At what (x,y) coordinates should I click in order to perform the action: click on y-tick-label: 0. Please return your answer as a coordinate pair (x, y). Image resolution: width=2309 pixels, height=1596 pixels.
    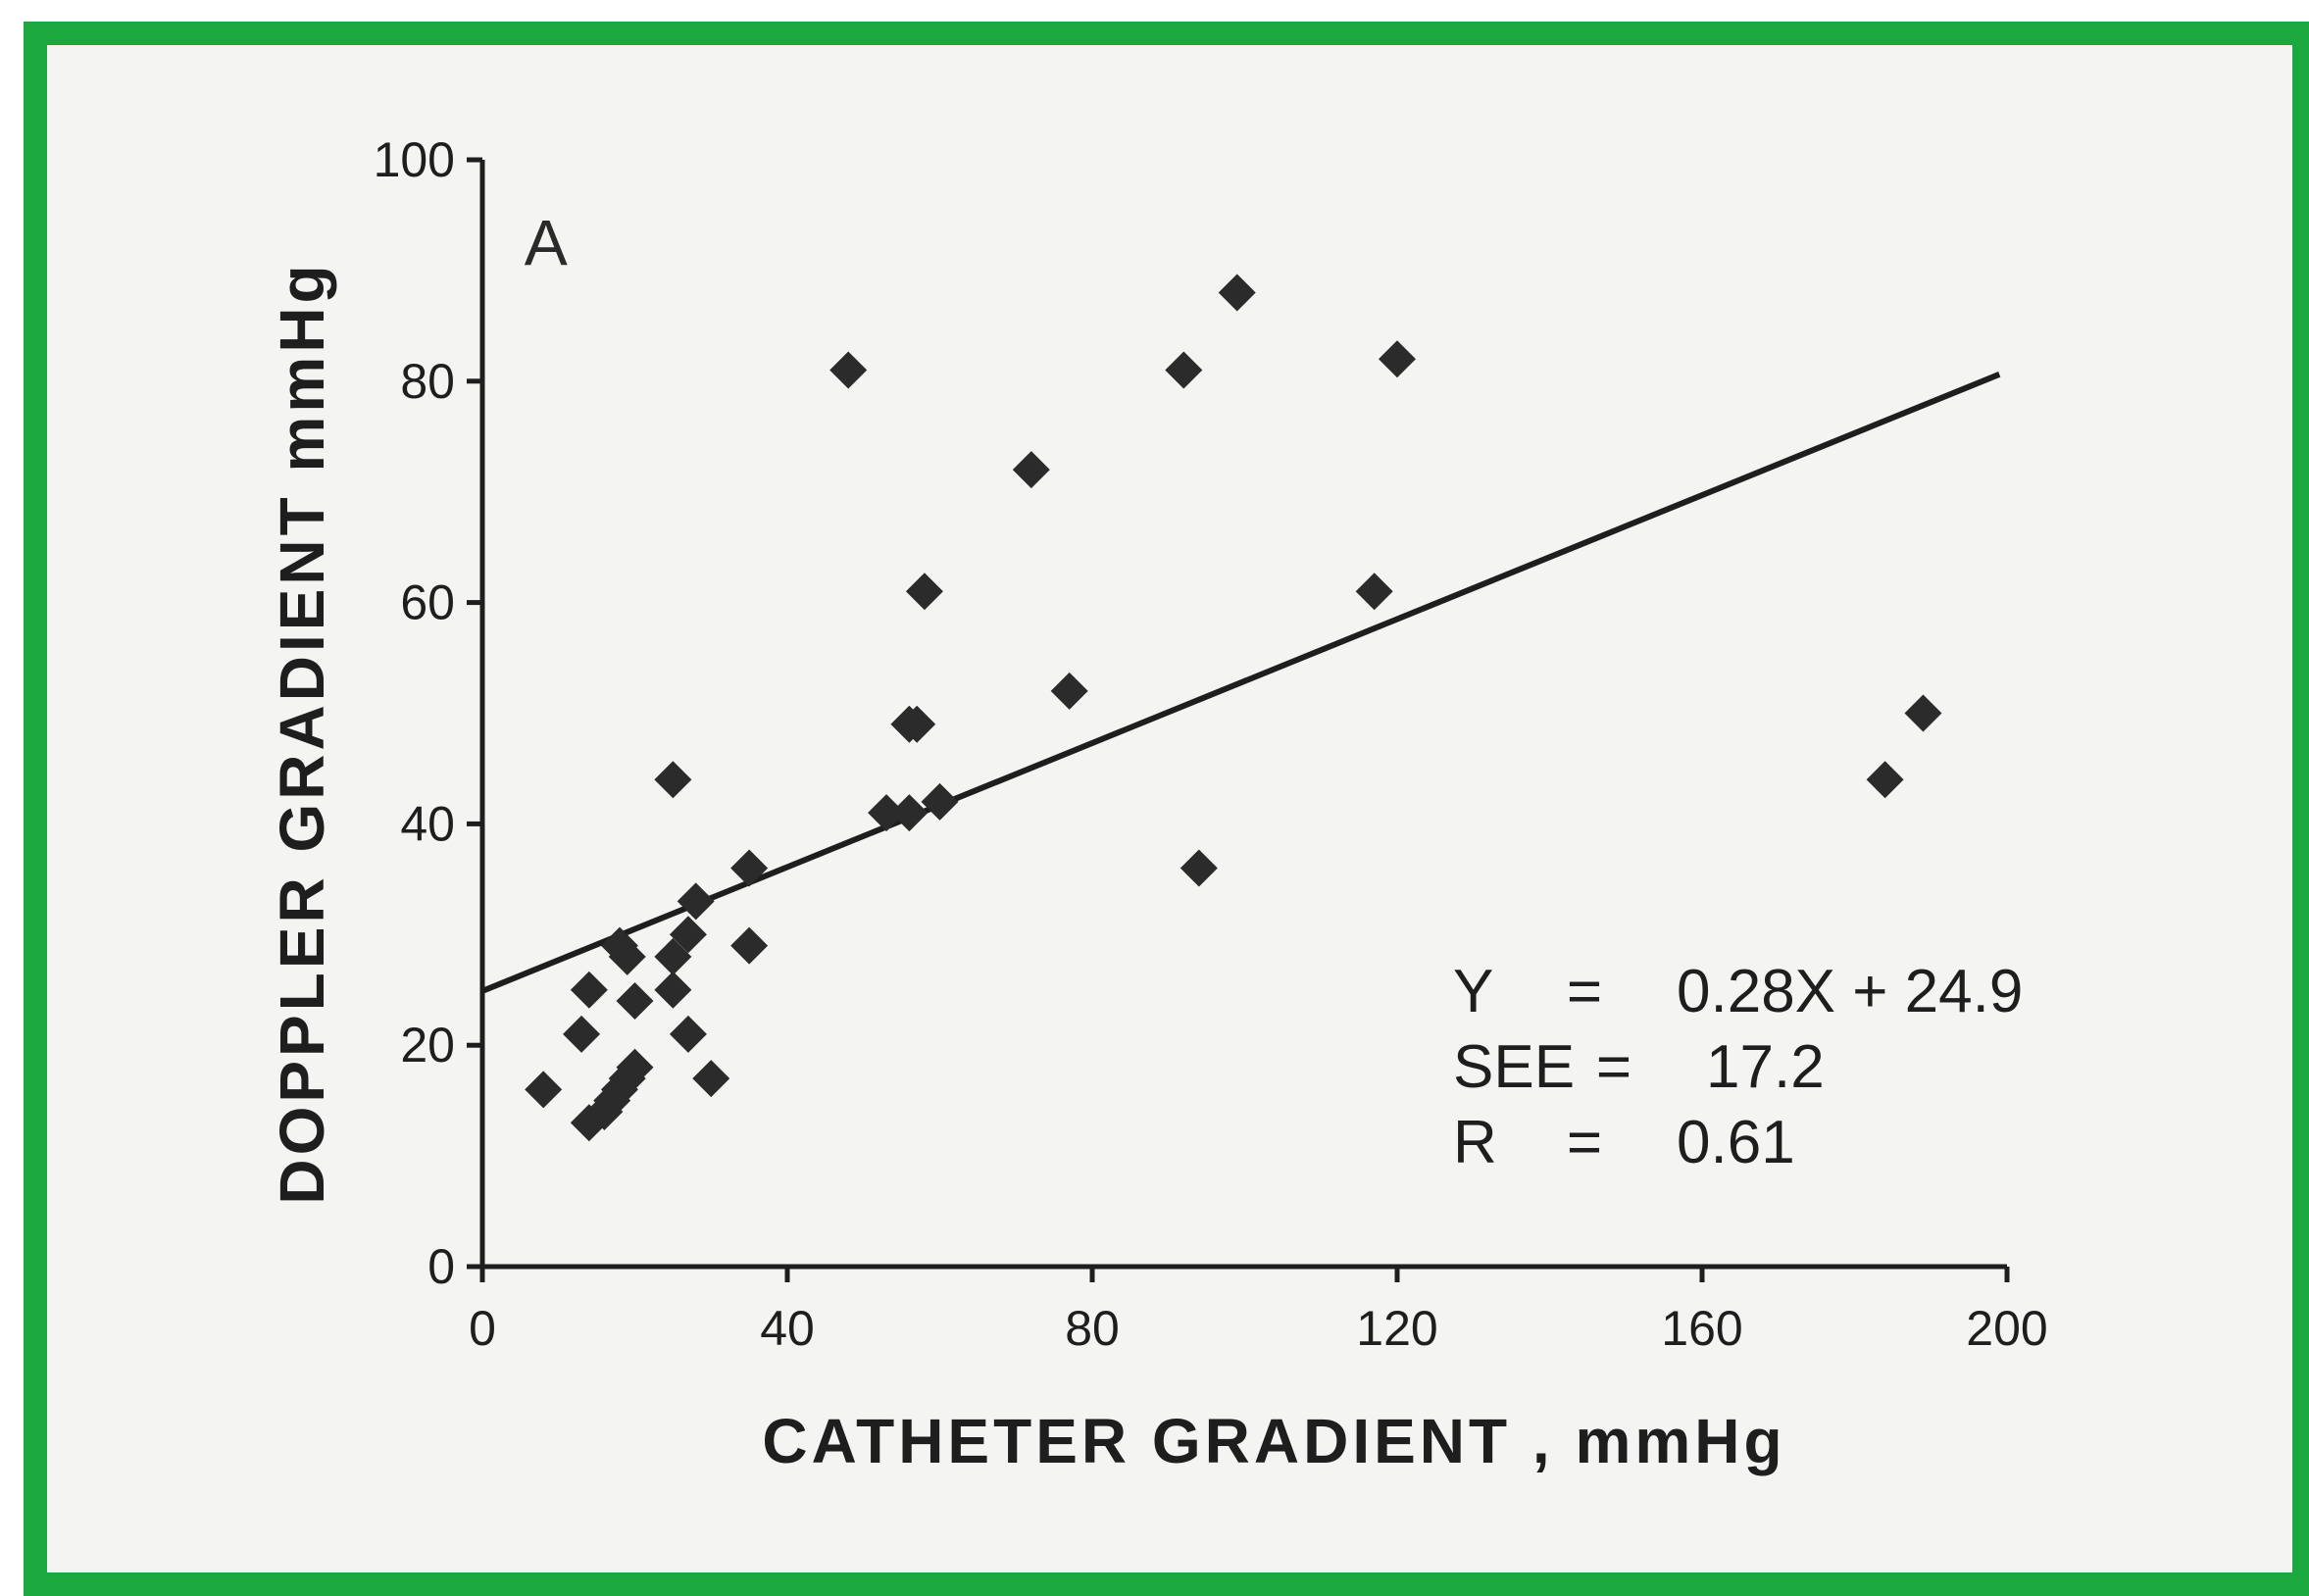
    Looking at the image, I should click on (441, 1266).